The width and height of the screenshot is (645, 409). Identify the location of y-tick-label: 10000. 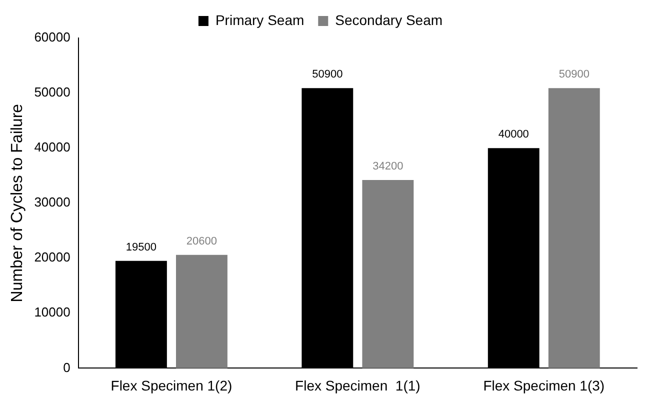
(52, 312).